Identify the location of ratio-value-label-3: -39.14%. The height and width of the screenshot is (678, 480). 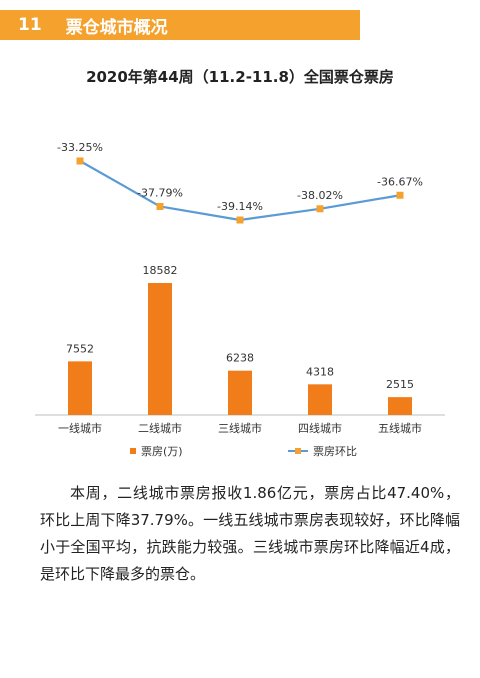
(240, 206).